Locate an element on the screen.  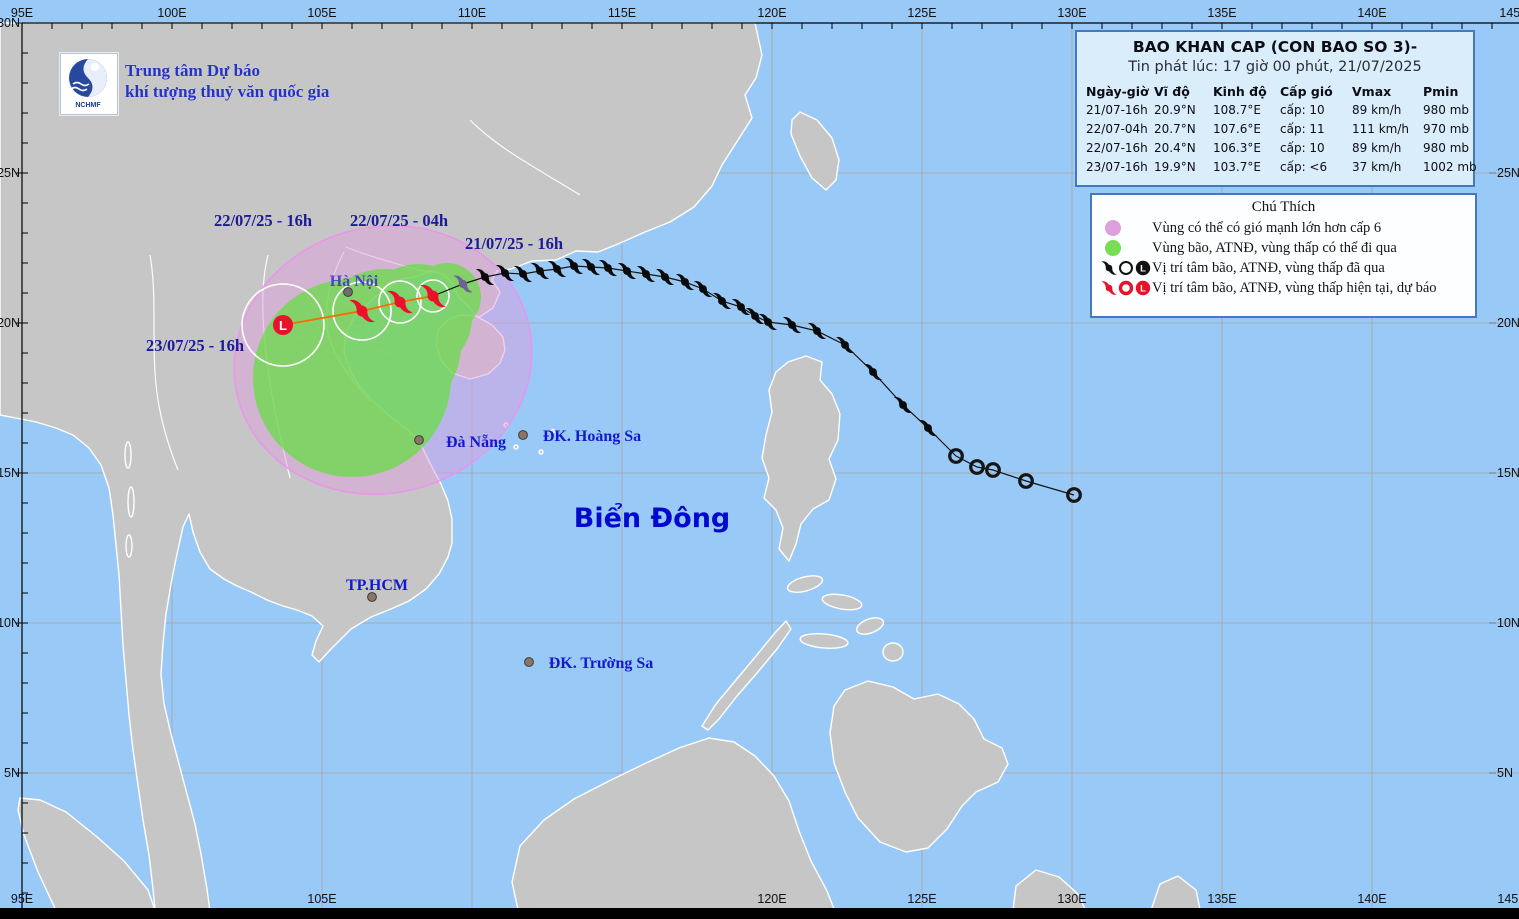
lon-label-bottom: 125E is located at coordinates (921, 899).